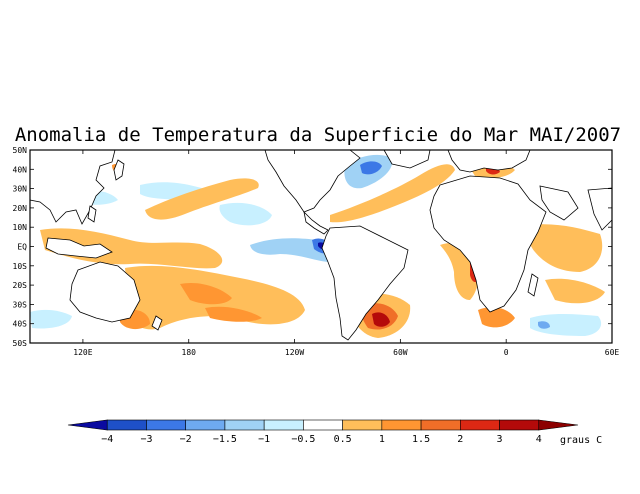 This screenshot has height=494, width=640. I want to click on lat-label: 20N, so click(20, 208).